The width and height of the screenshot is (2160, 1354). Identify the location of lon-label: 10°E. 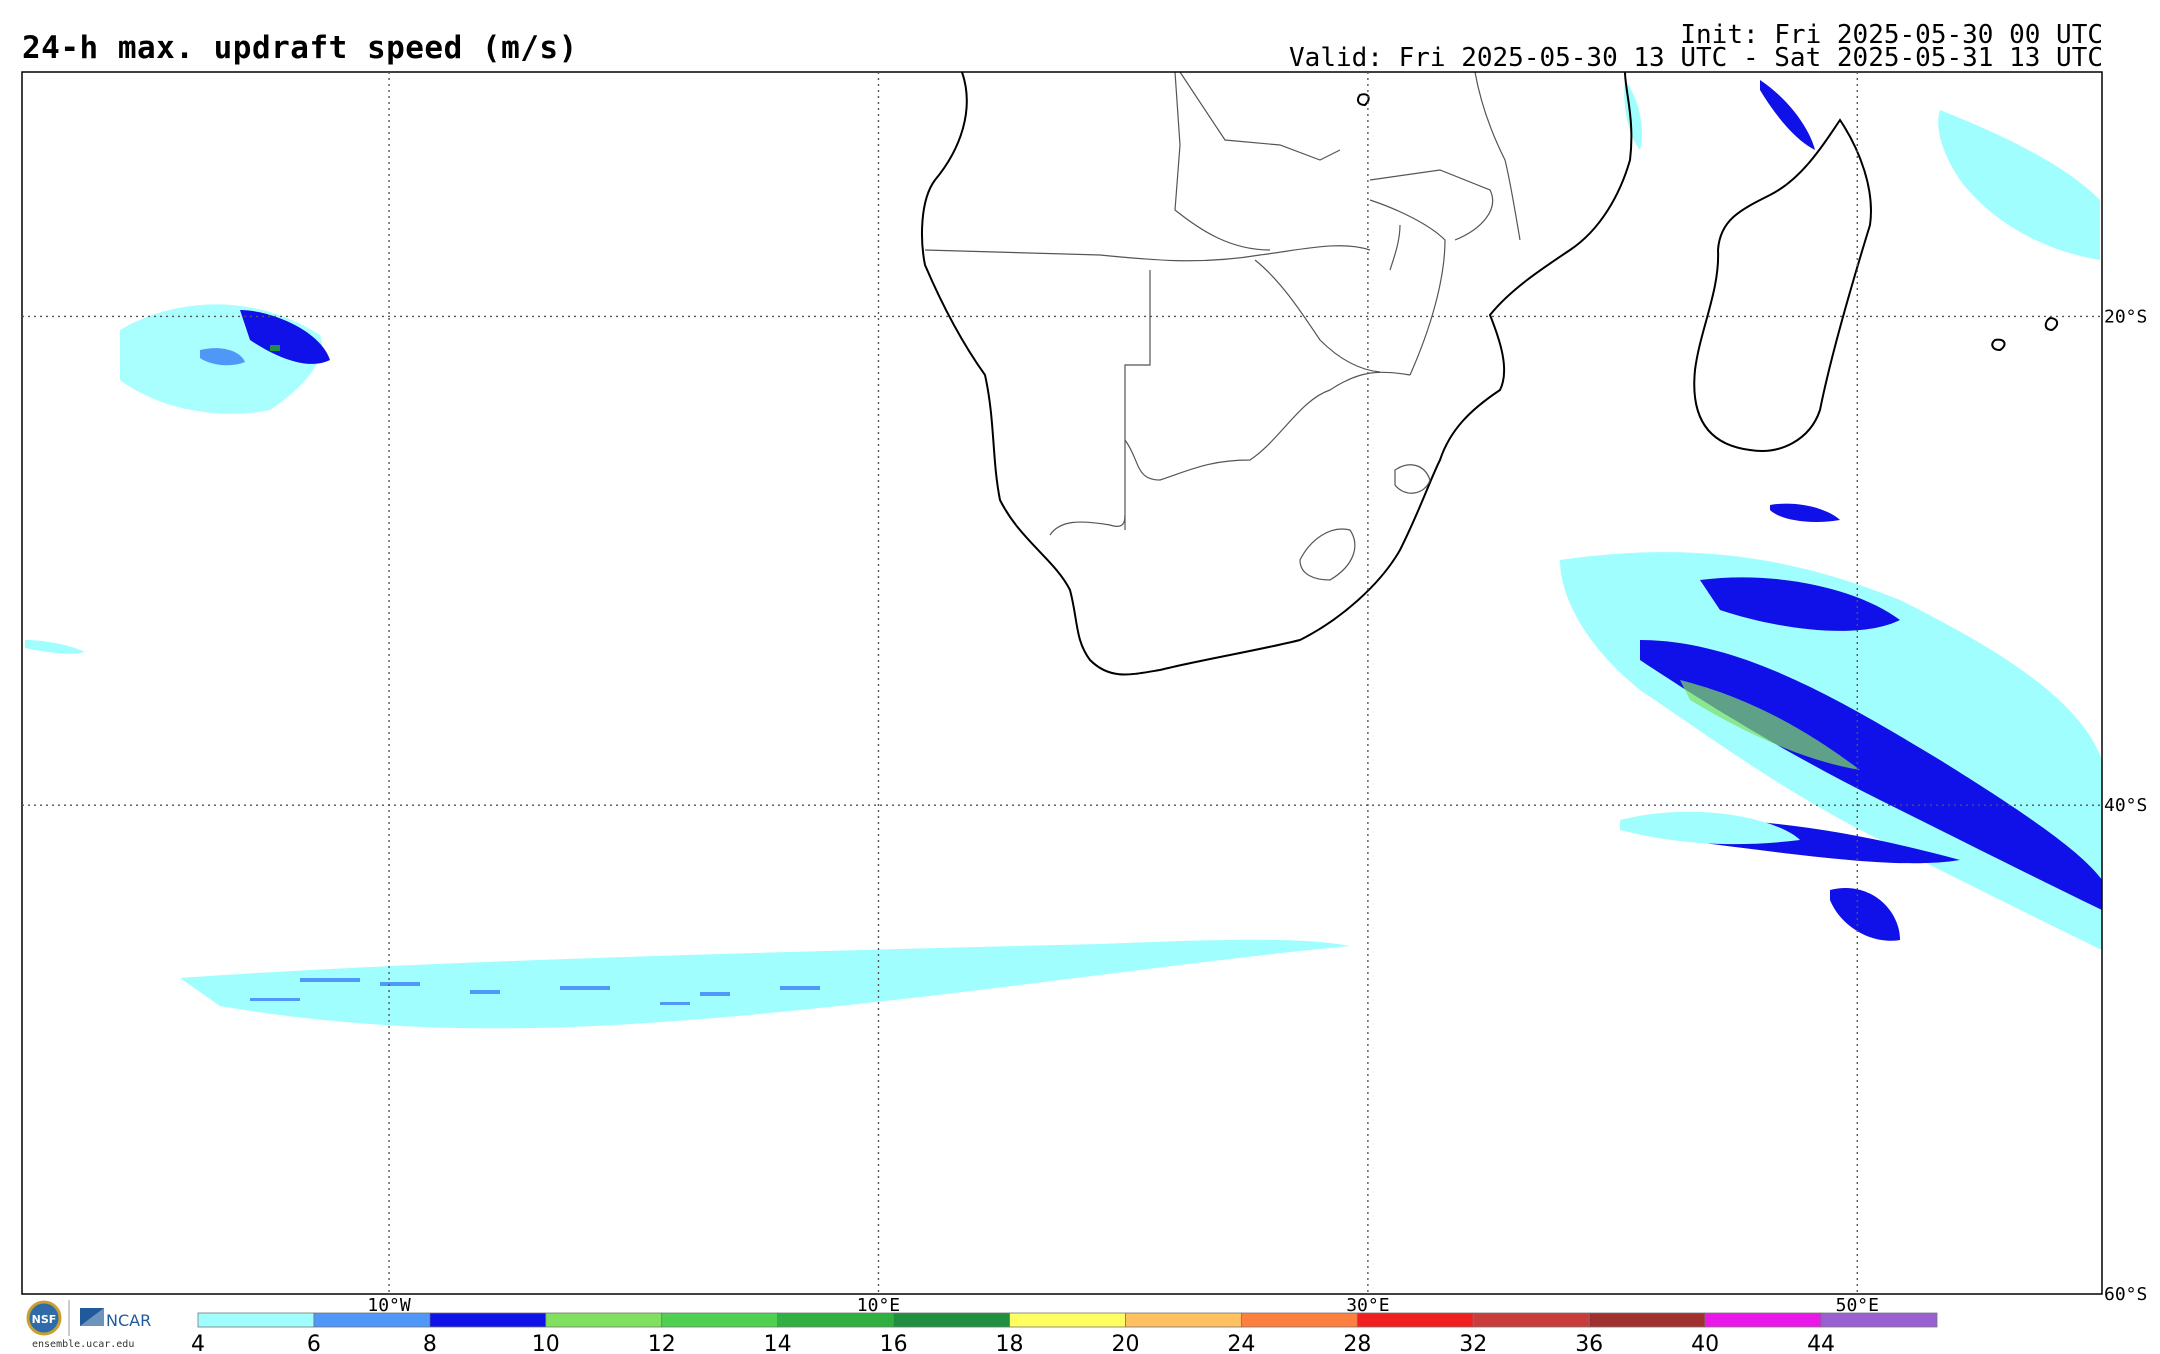
(878, 1305).